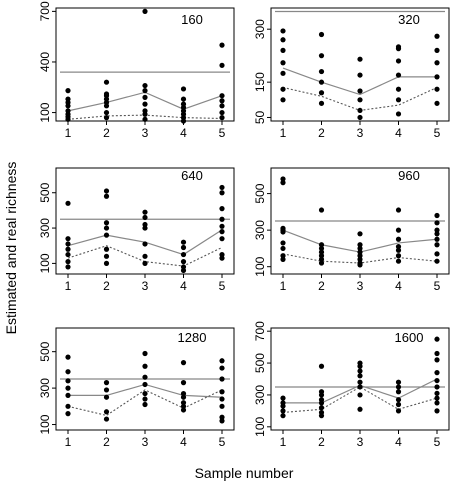  What do you see at coordinates (136, 70) in the screenshot?
I see `panel-160: 1 2 3 4 5 100 400 700 160` at bounding box center [136, 70].